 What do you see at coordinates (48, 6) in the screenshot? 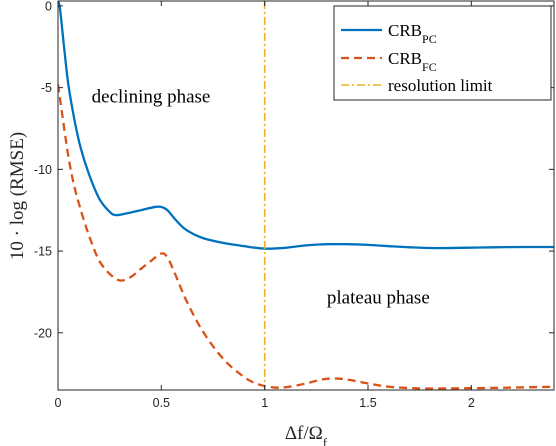
I see `y-tick-label: 0` at bounding box center [48, 6].